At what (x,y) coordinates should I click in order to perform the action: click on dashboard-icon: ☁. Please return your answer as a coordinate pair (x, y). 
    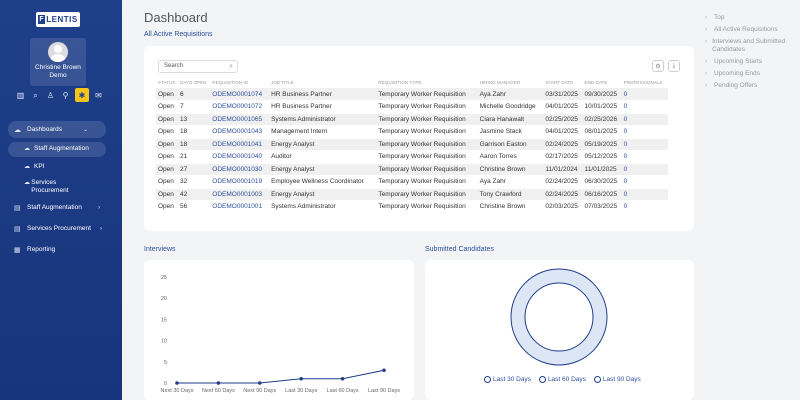
    Looking at the image, I should click on (27, 149).